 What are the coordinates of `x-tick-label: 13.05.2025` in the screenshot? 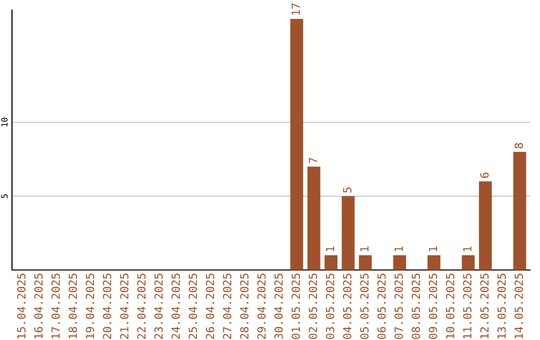 It's located at (501, 306).